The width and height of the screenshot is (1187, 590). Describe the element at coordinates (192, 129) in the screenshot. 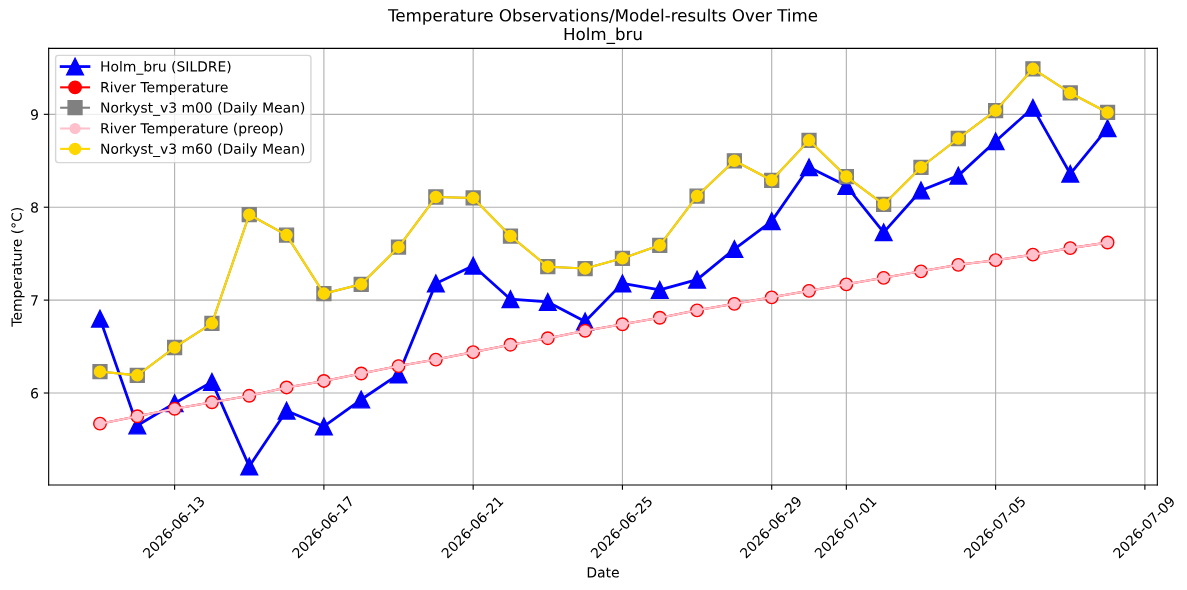

I see `legend-label: River Temperature (preop)` at that location.